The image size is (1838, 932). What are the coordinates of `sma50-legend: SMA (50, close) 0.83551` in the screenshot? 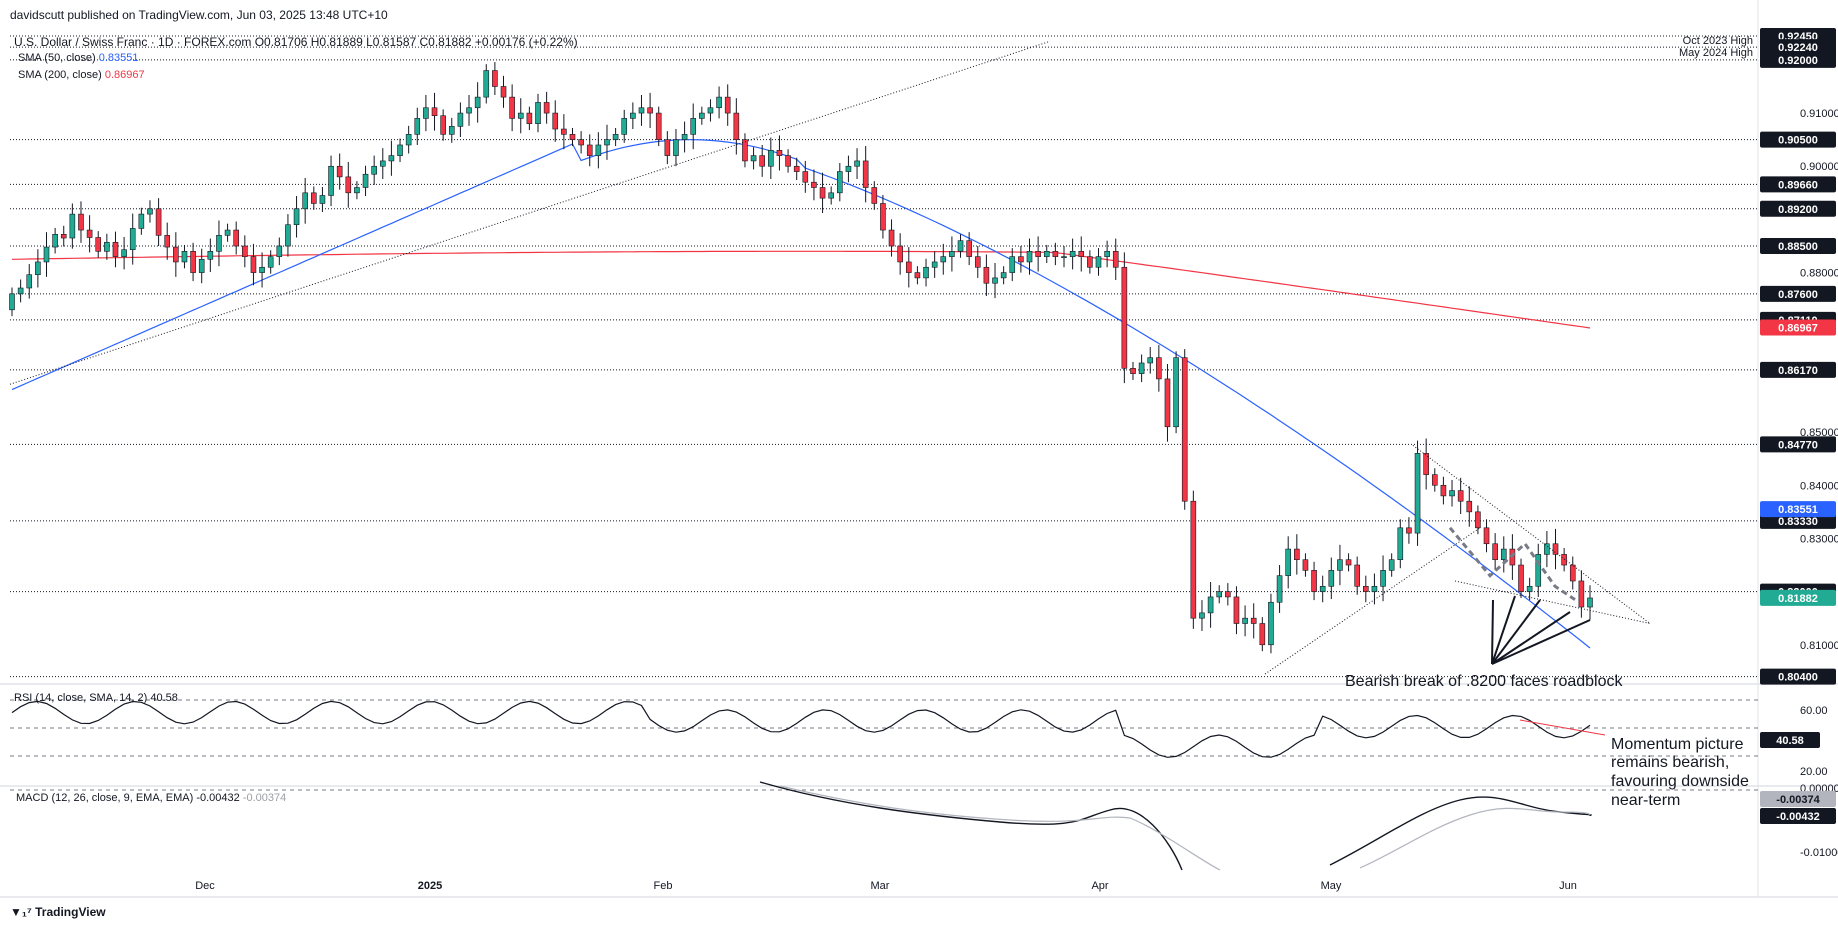 It's located at (78, 58).